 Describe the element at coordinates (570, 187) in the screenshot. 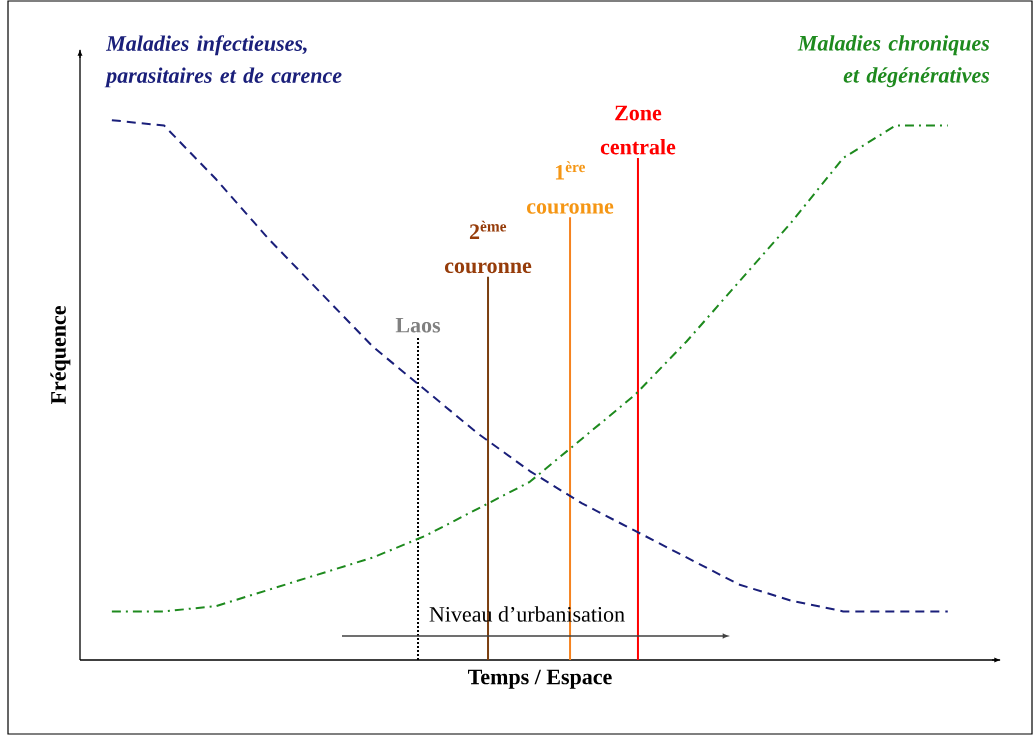

I see `text: 1$^{ère}$ couronne` at that location.